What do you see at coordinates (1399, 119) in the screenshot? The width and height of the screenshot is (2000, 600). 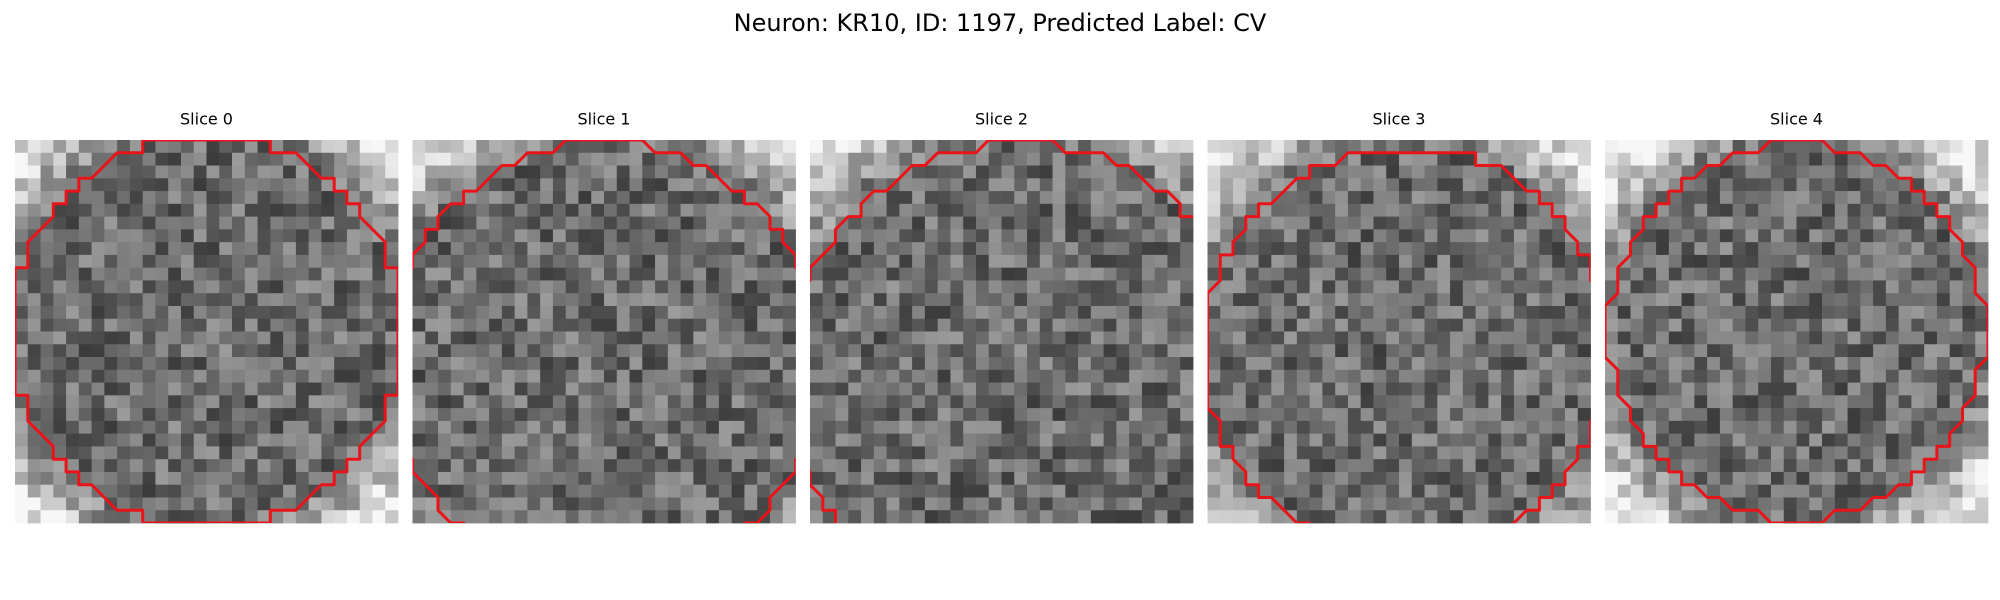 I see `panel-title: Slice 3` at bounding box center [1399, 119].